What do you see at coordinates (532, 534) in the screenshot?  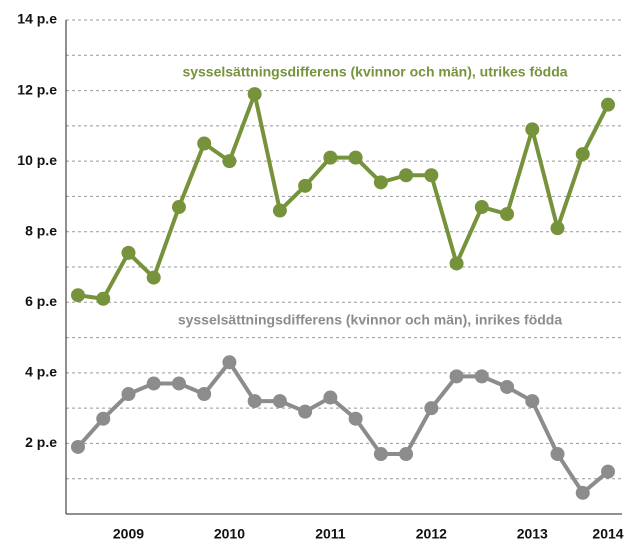 I see `x-tick-label: 2013` at bounding box center [532, 534].